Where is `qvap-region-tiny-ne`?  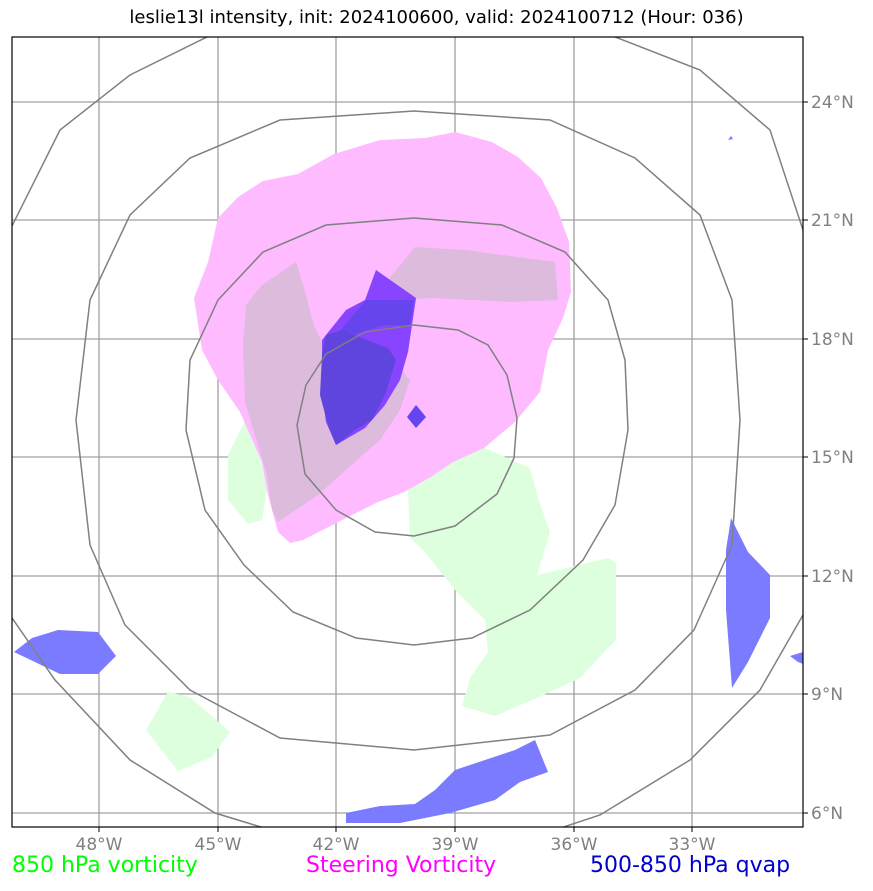
qvap-region-tiny-ne is located at coordinates (730, 138).